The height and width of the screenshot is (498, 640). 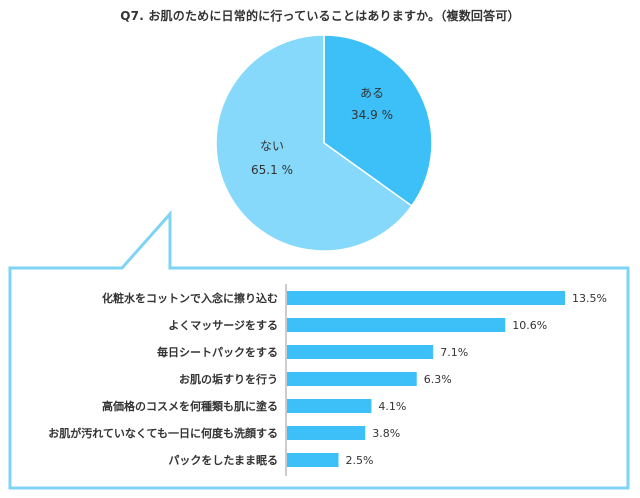 What do you see at coordinates (223, 460) in the screenshot?
I see `bar-category-label: パックをしたまま眠る` at bounding box center [223, 460].